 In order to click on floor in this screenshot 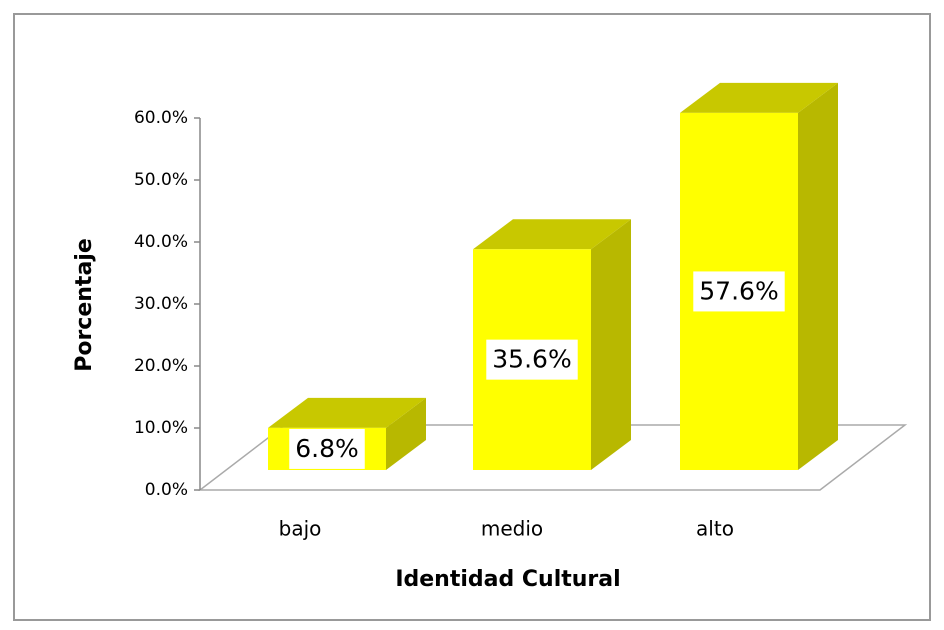, I will do `click(552, 457)`.